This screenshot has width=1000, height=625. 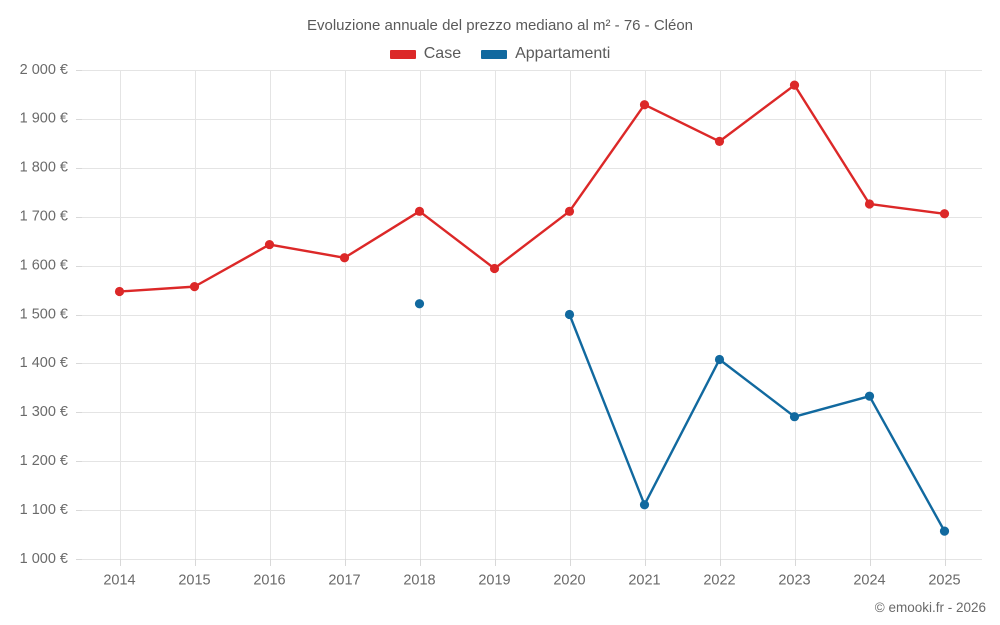 I want to click on legend-label-appartamenti: Appartamenti, so click(x=563, y=53).